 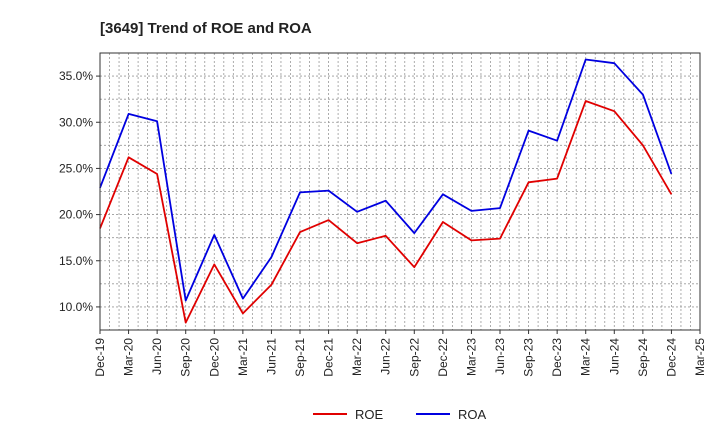 I want to click on chart-title: [3649] Trend of ROE and ROA, so click(x=206, y=28).